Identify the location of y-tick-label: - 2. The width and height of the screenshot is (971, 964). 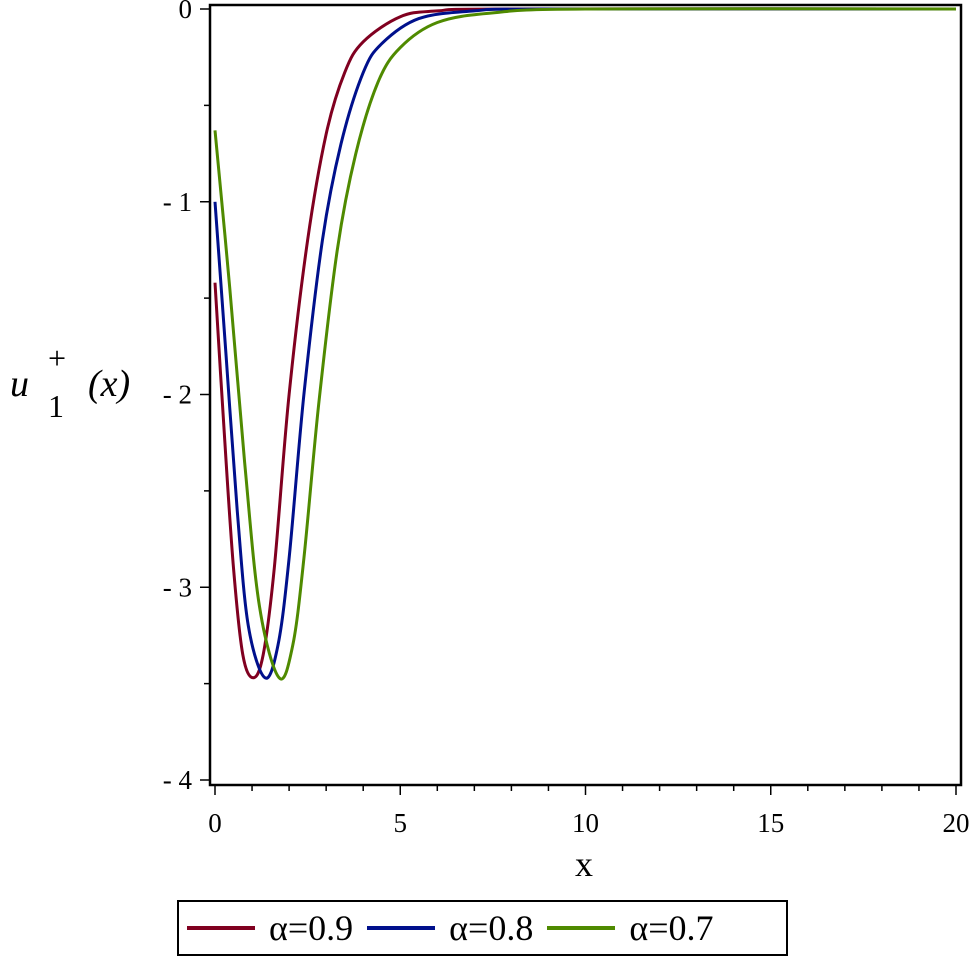
(177, 395).